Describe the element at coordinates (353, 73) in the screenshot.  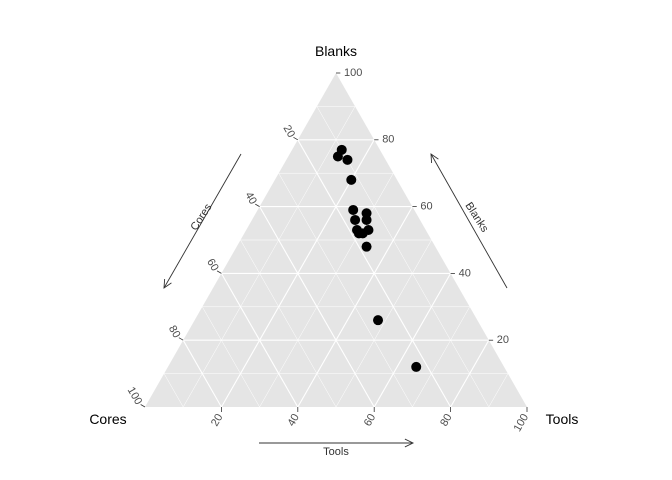
I see `tick-label-blanks: 100` at that location.